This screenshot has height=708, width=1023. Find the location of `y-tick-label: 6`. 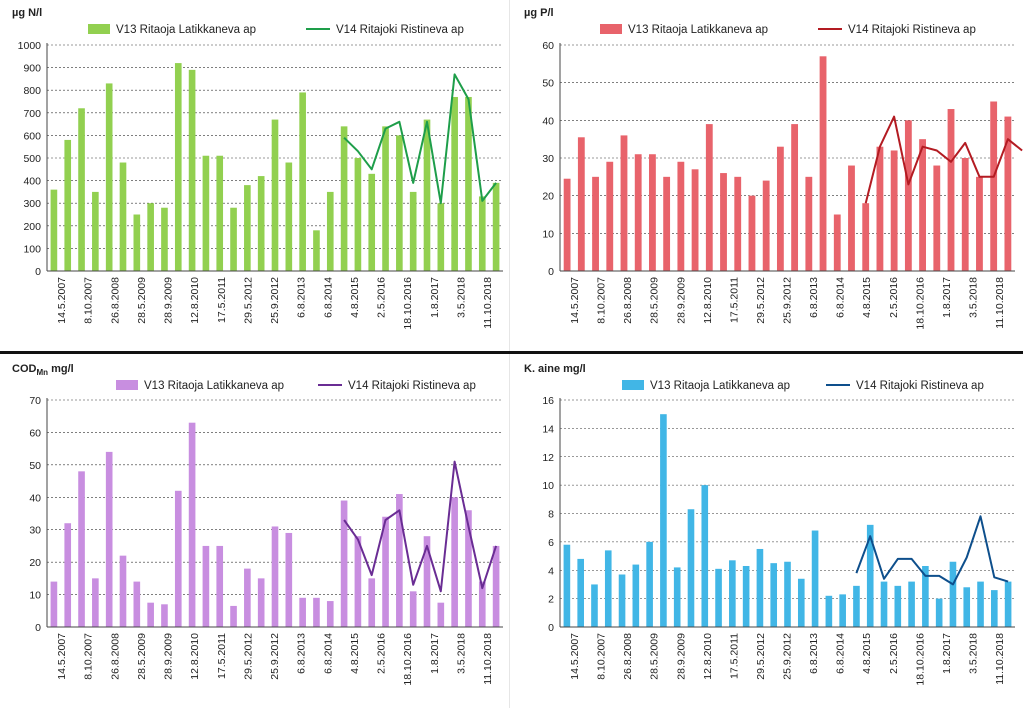

y-tick-label: 6 is located at coordinates (551, 543).